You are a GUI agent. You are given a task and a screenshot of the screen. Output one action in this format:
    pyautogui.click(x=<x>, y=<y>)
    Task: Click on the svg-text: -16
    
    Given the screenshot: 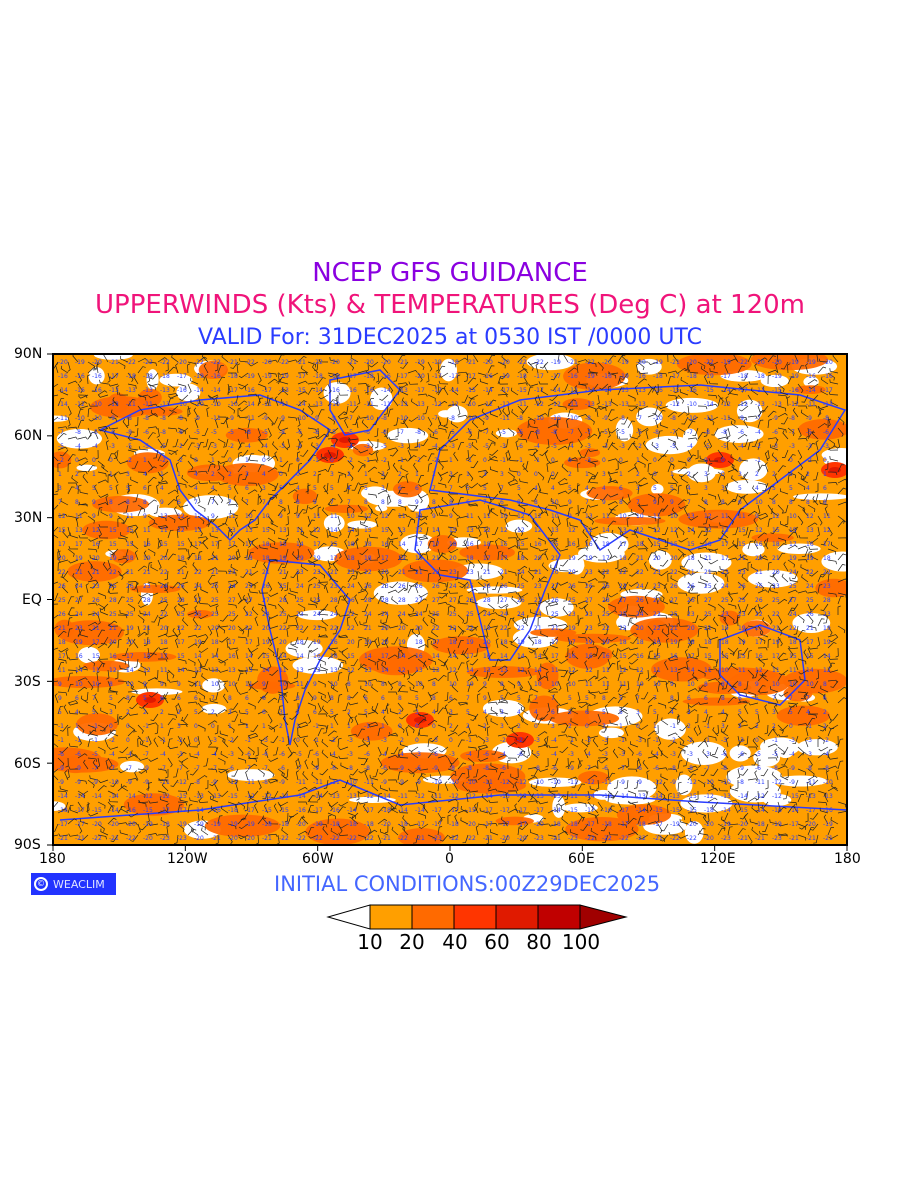 What is the action you would take?
    pyautogui.click(x=352, y=390)
    